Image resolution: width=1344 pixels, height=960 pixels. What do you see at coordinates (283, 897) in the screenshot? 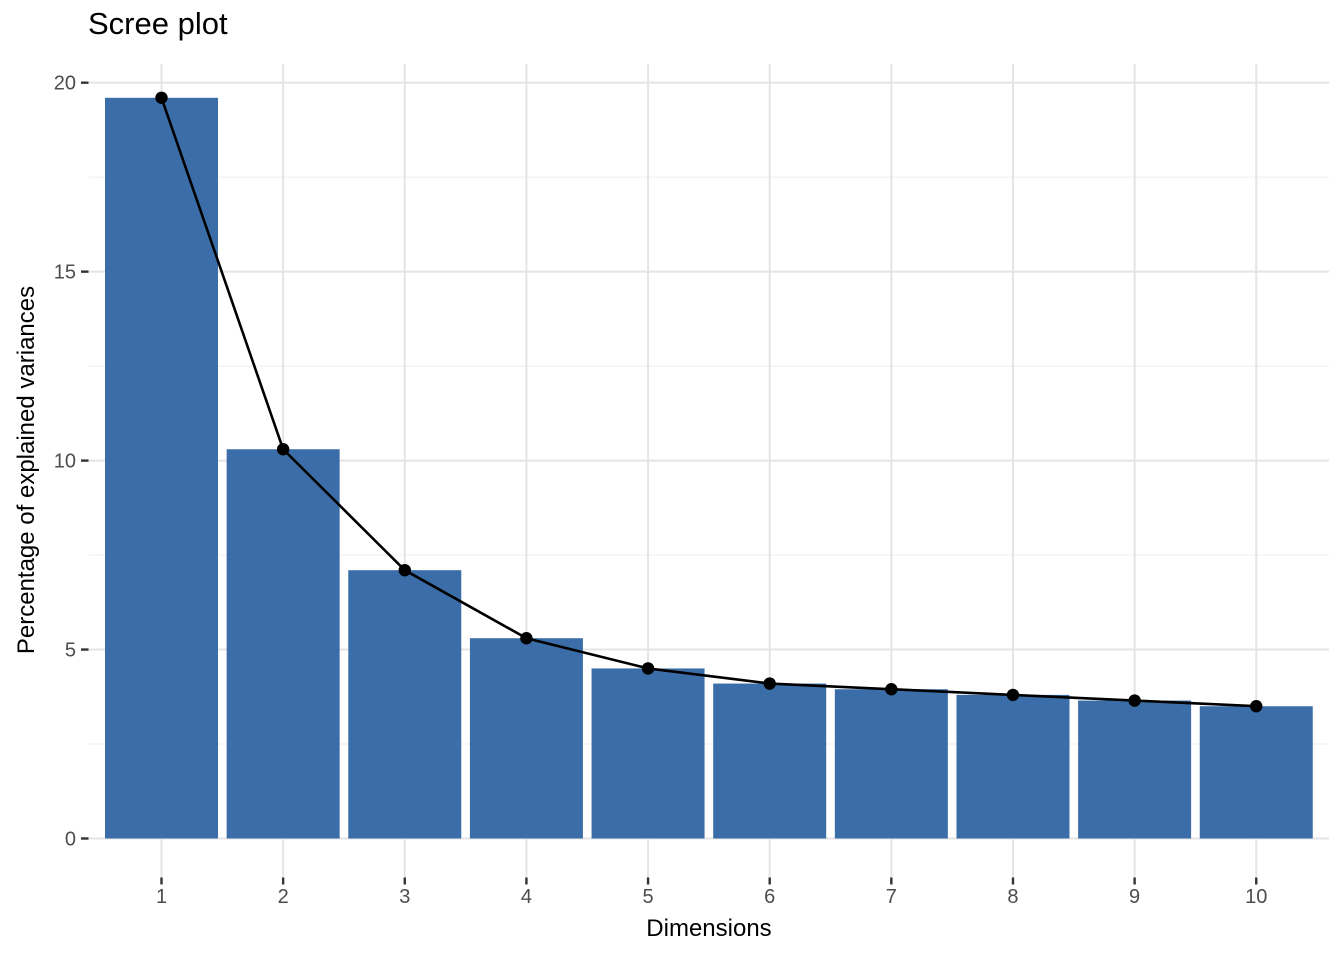
I see `x-tick-label: 2` at bounding box center [283, 897].